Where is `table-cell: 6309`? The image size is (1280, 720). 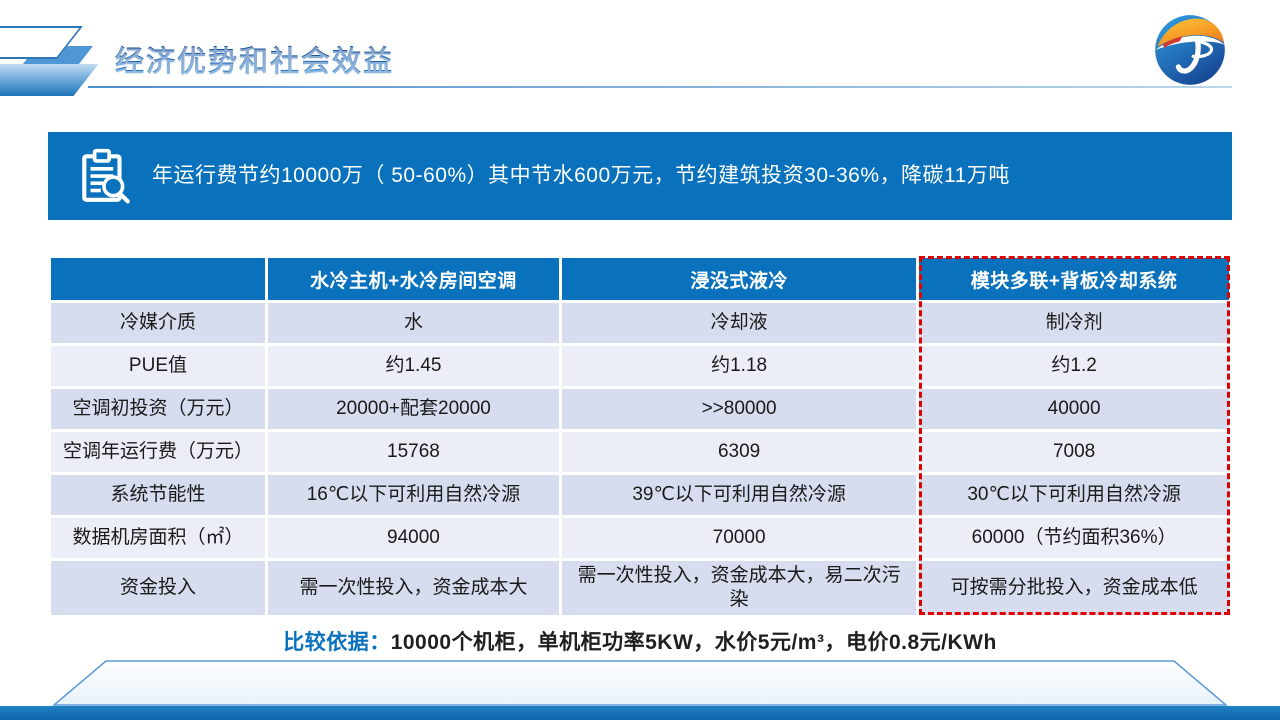 table-cell: 6309 is located at coordinates (739, 452).